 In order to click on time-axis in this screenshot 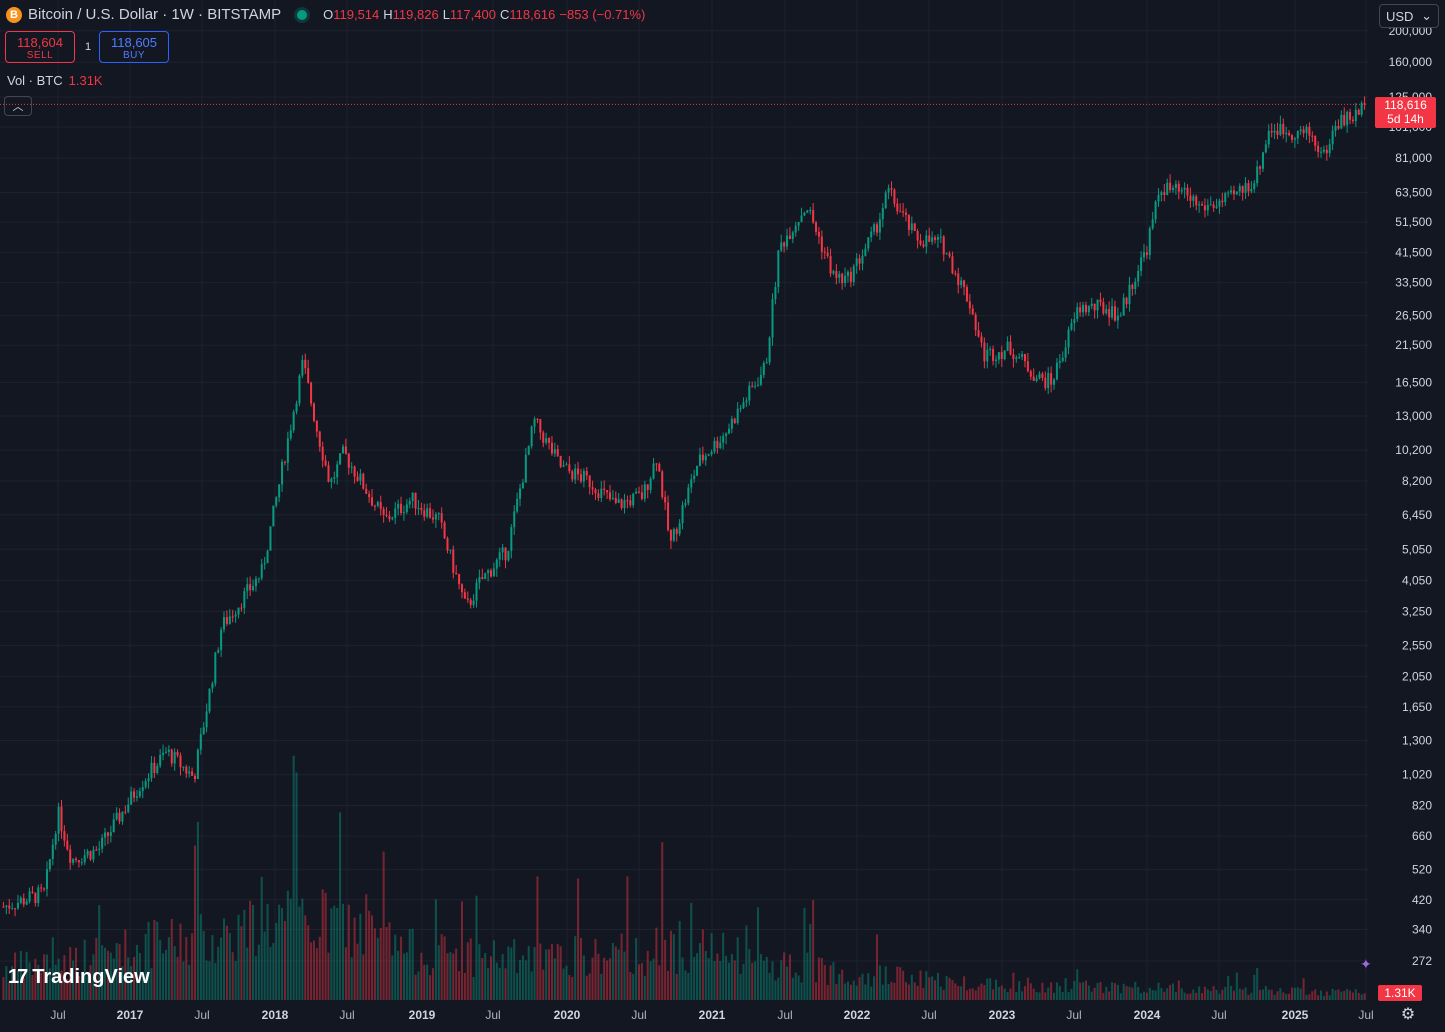, I will do `click(722, 1016)`.